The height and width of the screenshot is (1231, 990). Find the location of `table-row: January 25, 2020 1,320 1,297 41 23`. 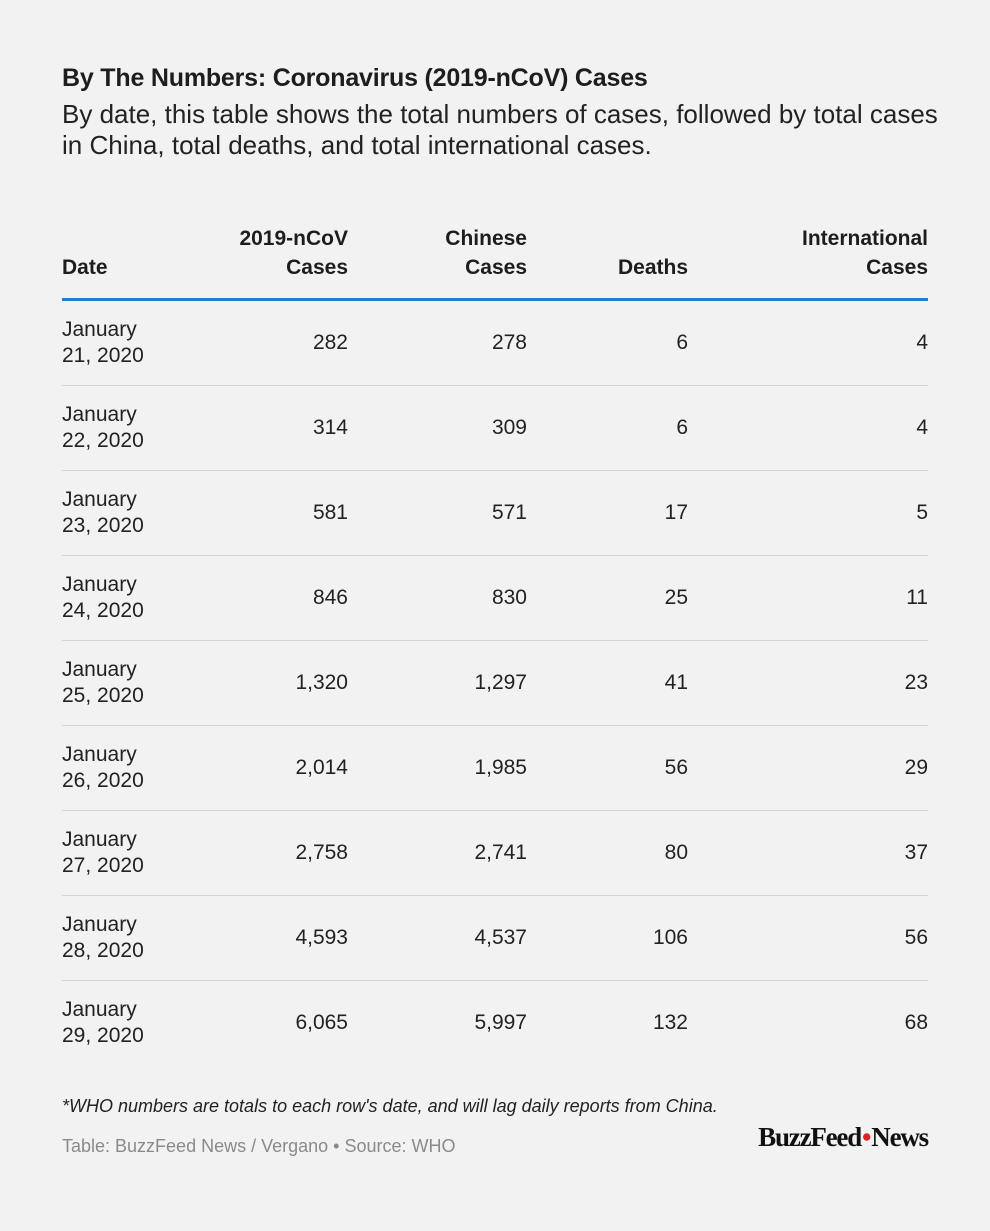

table-row: January 25, 2020 1,320 1,297 41 23 is located at coordinates (495, 683).